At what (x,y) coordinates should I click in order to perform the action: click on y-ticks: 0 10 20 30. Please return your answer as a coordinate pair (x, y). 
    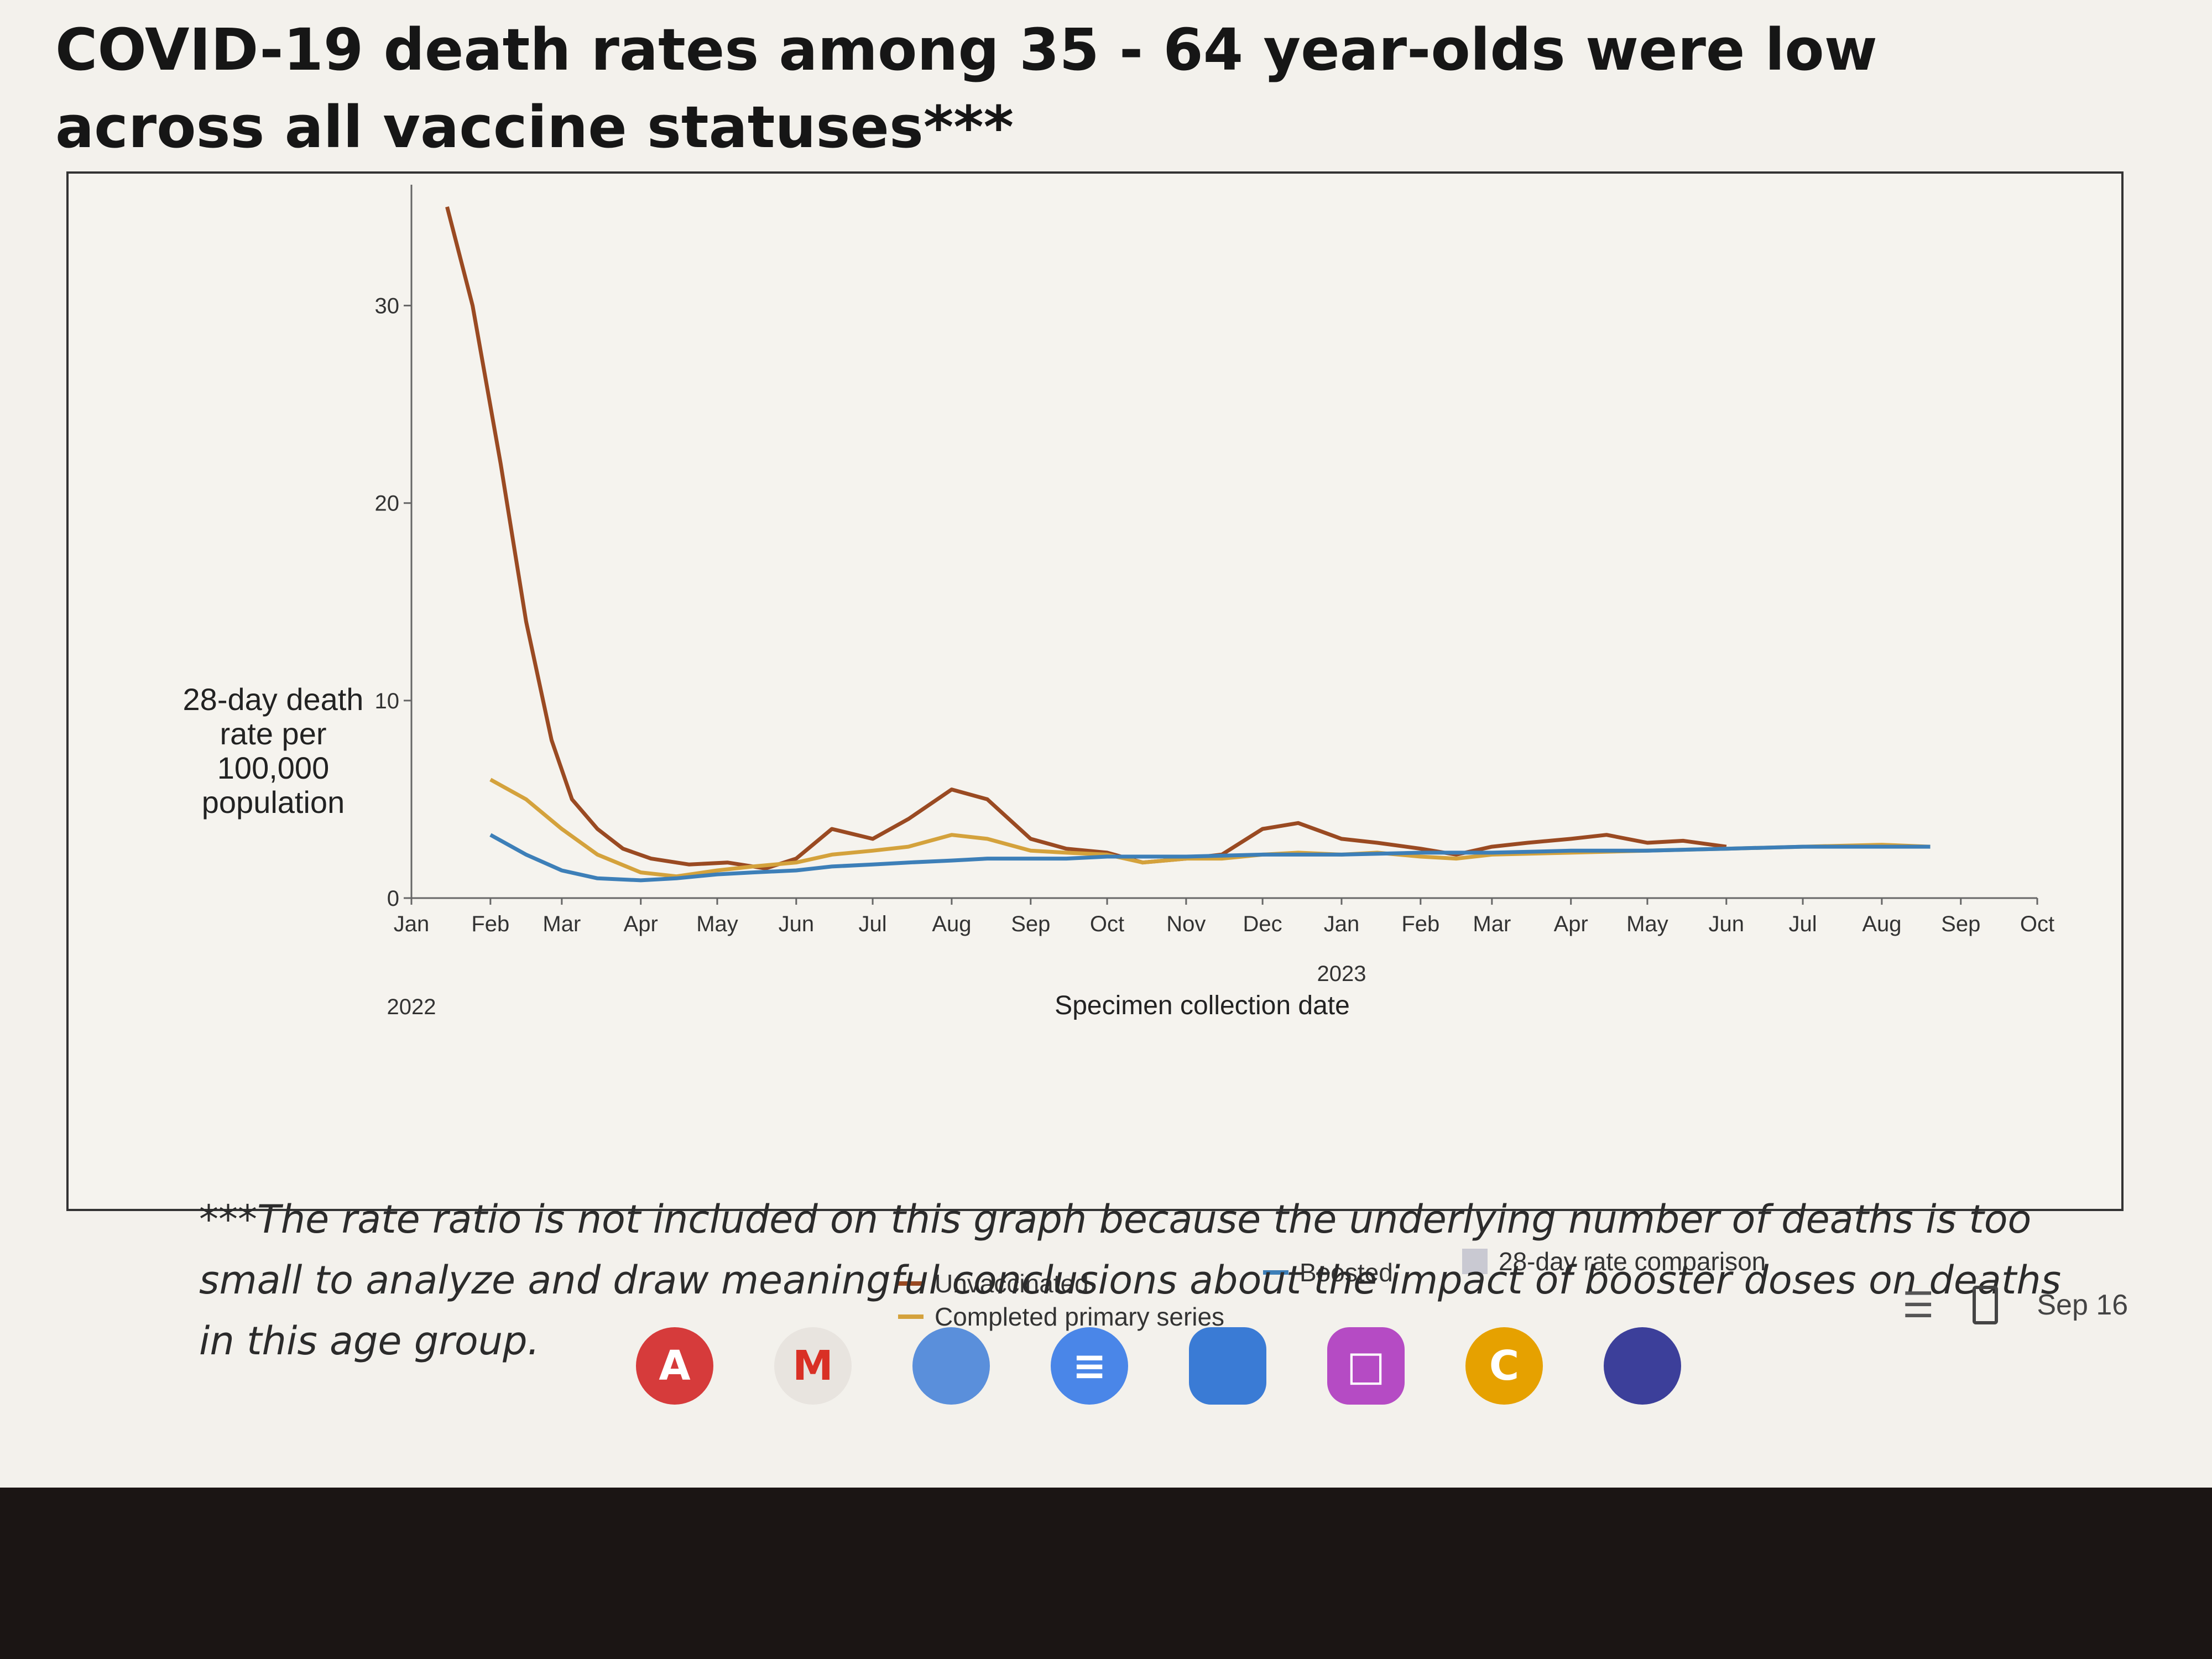
    Looking at the image, I should click on (393, 602).